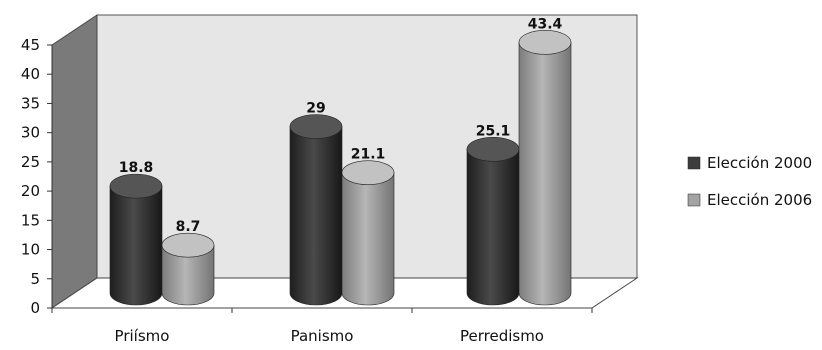  I want to click on x-tick-label: Panismo, so click(322, 336).